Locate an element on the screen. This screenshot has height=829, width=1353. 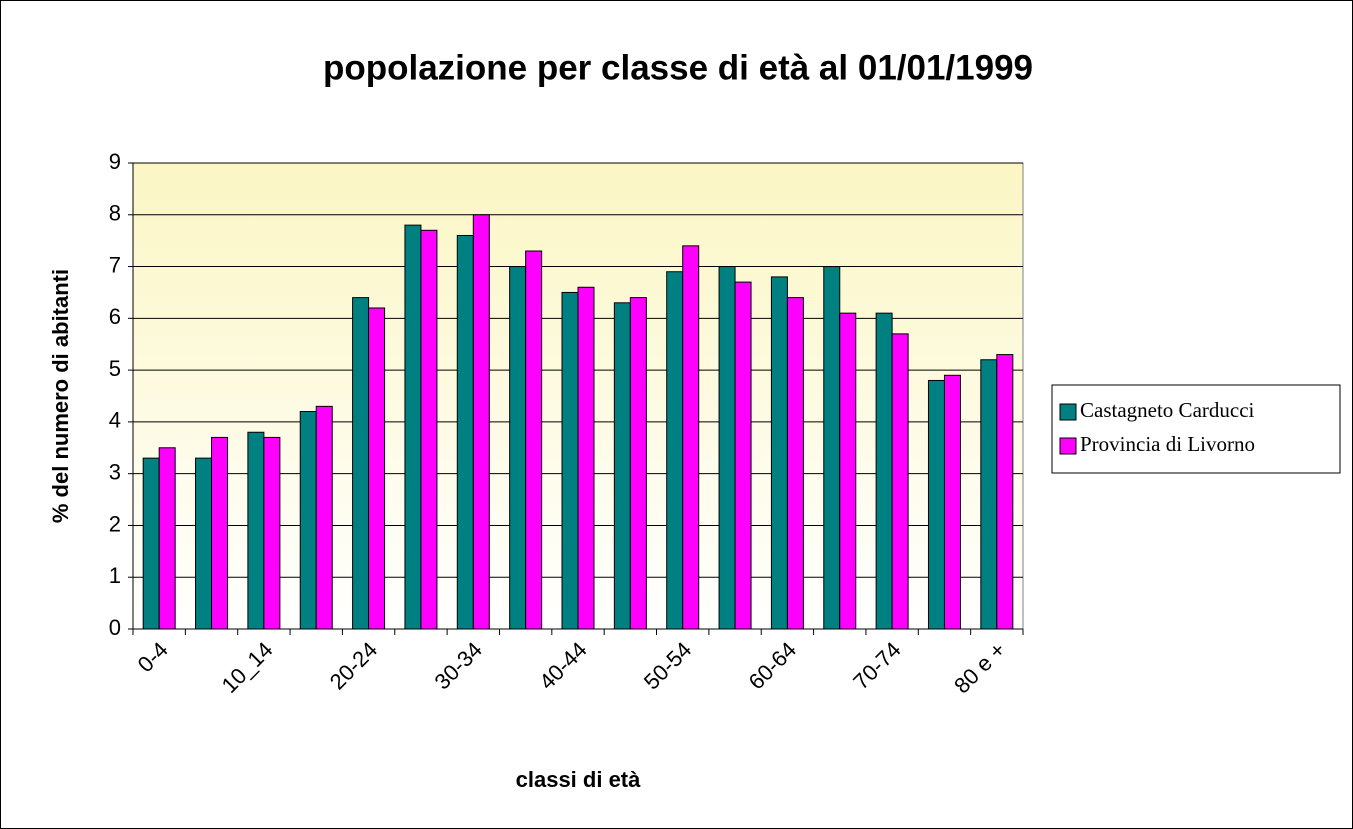
y-tick-label: 6 is located at coordinates (115, 316).